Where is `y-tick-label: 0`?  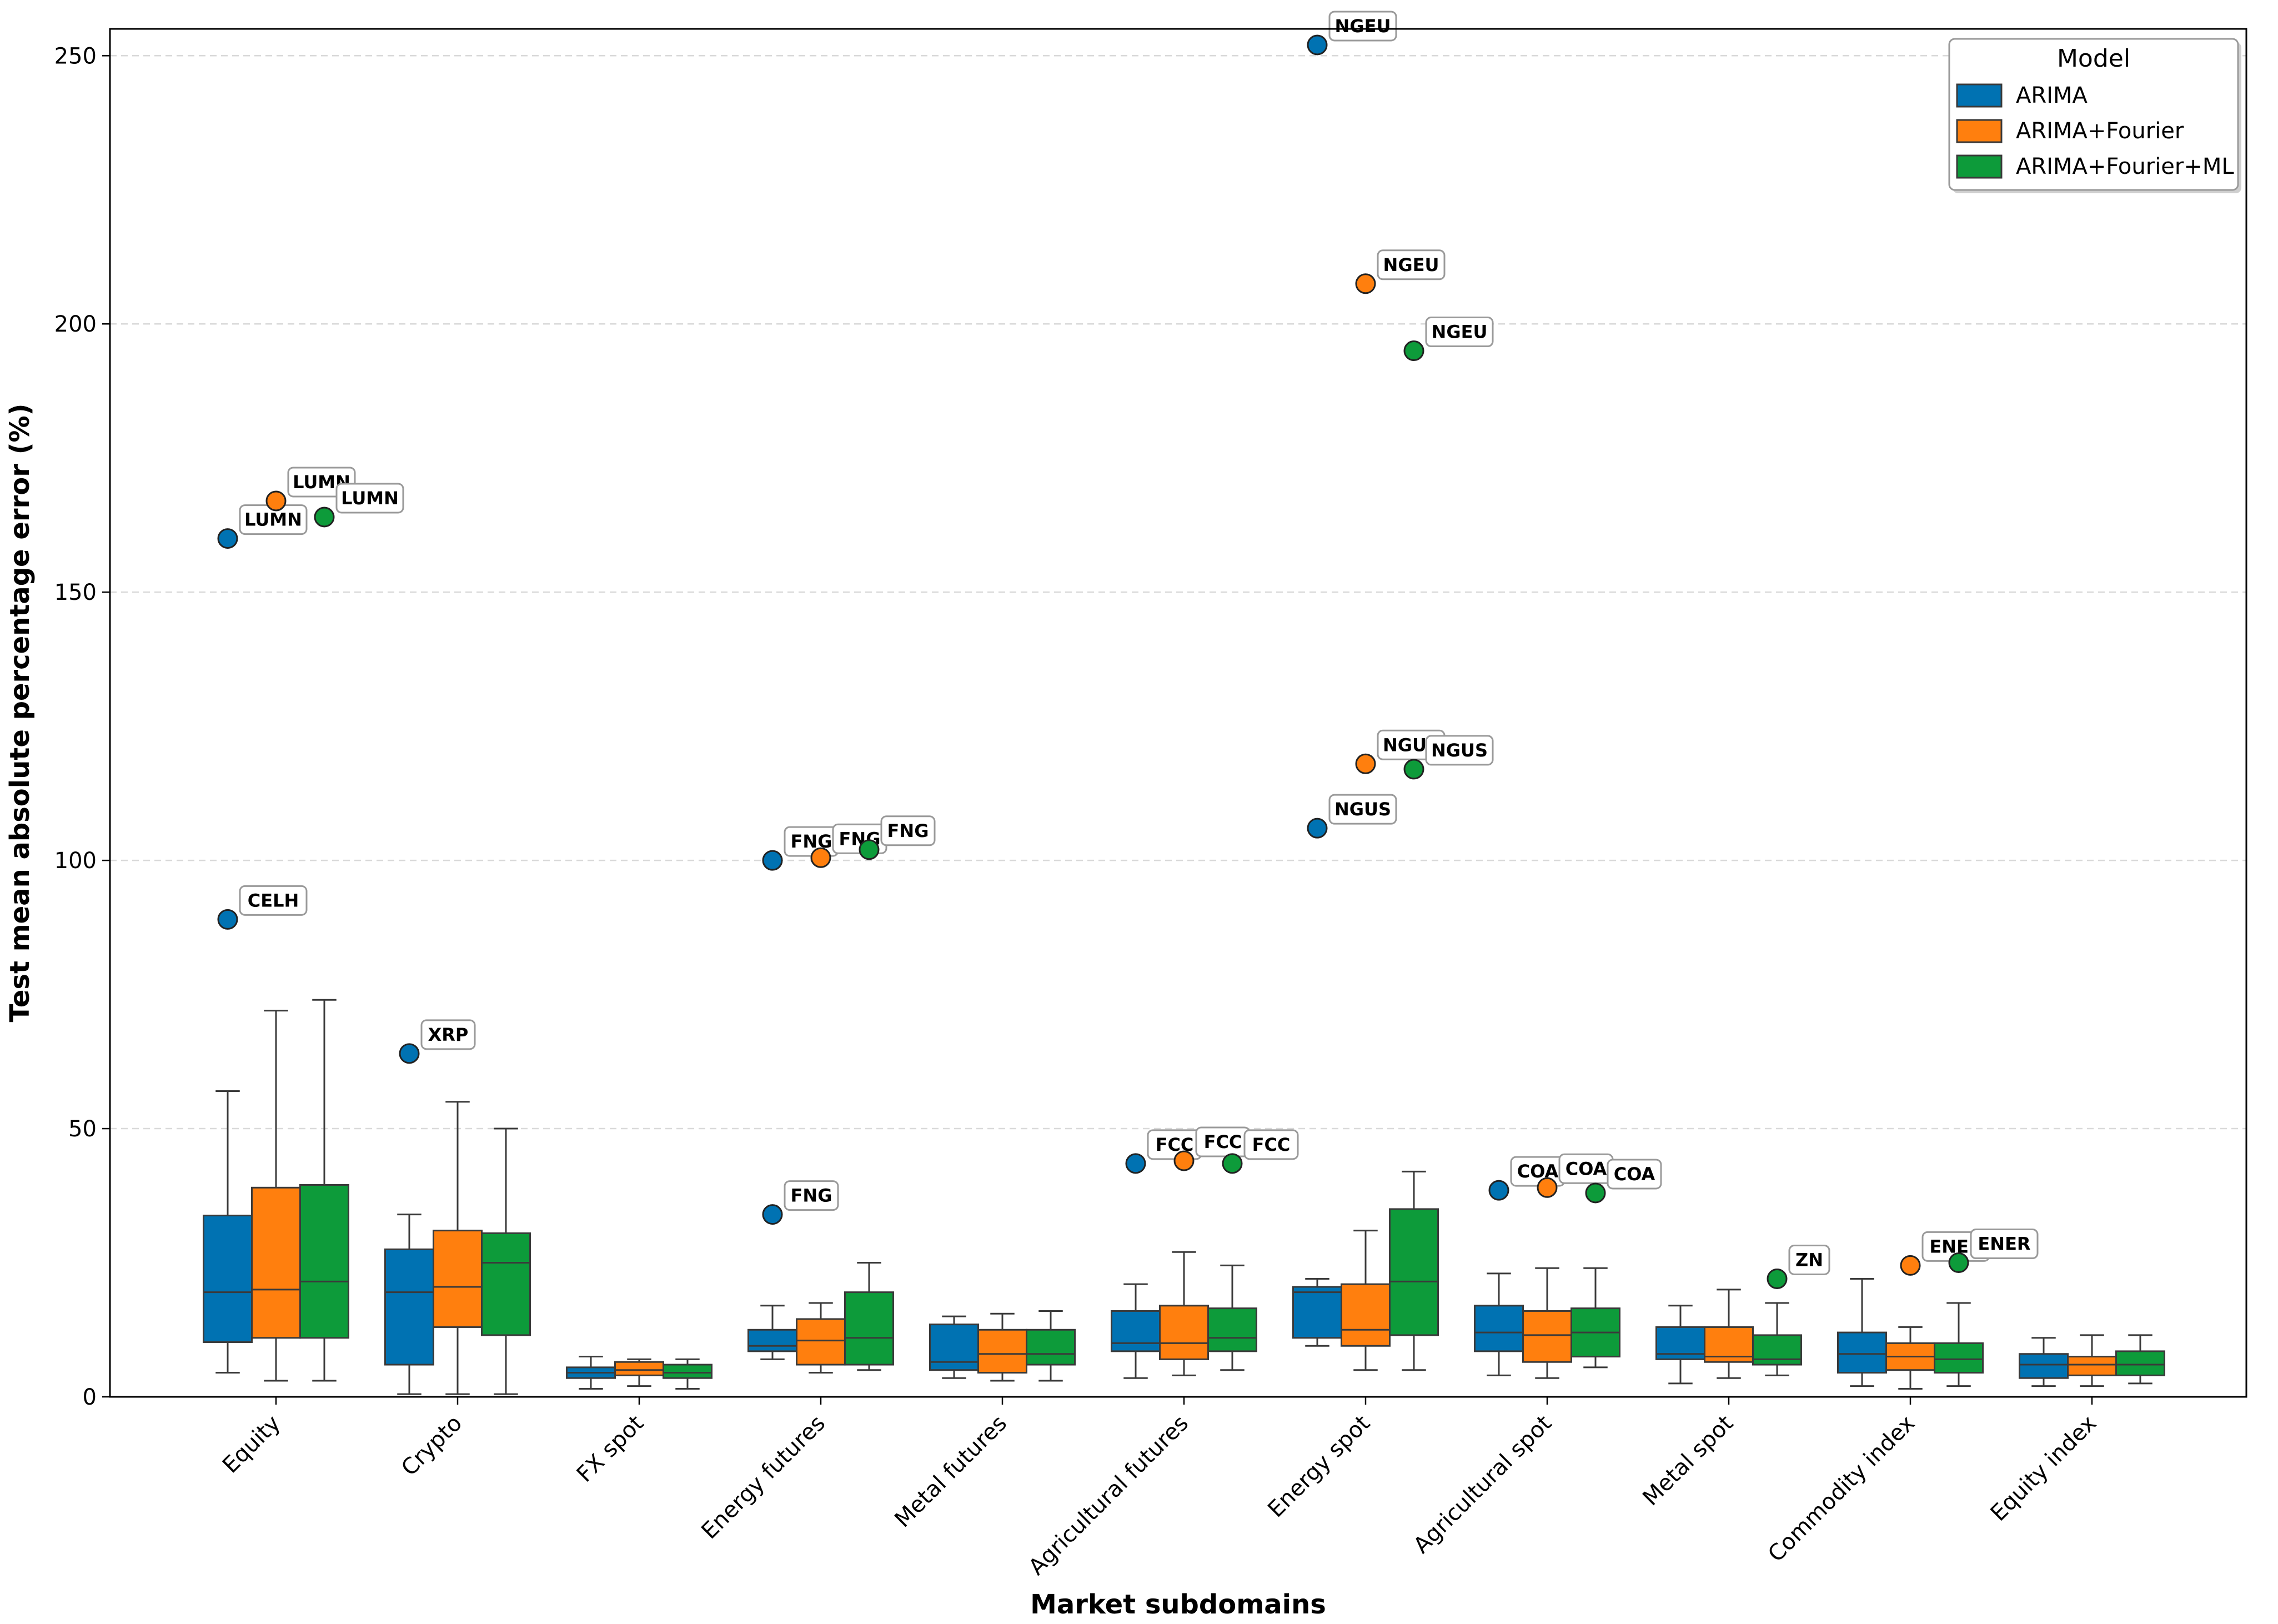 y-tick-label: 0 is located at coordinates (90, 1397).